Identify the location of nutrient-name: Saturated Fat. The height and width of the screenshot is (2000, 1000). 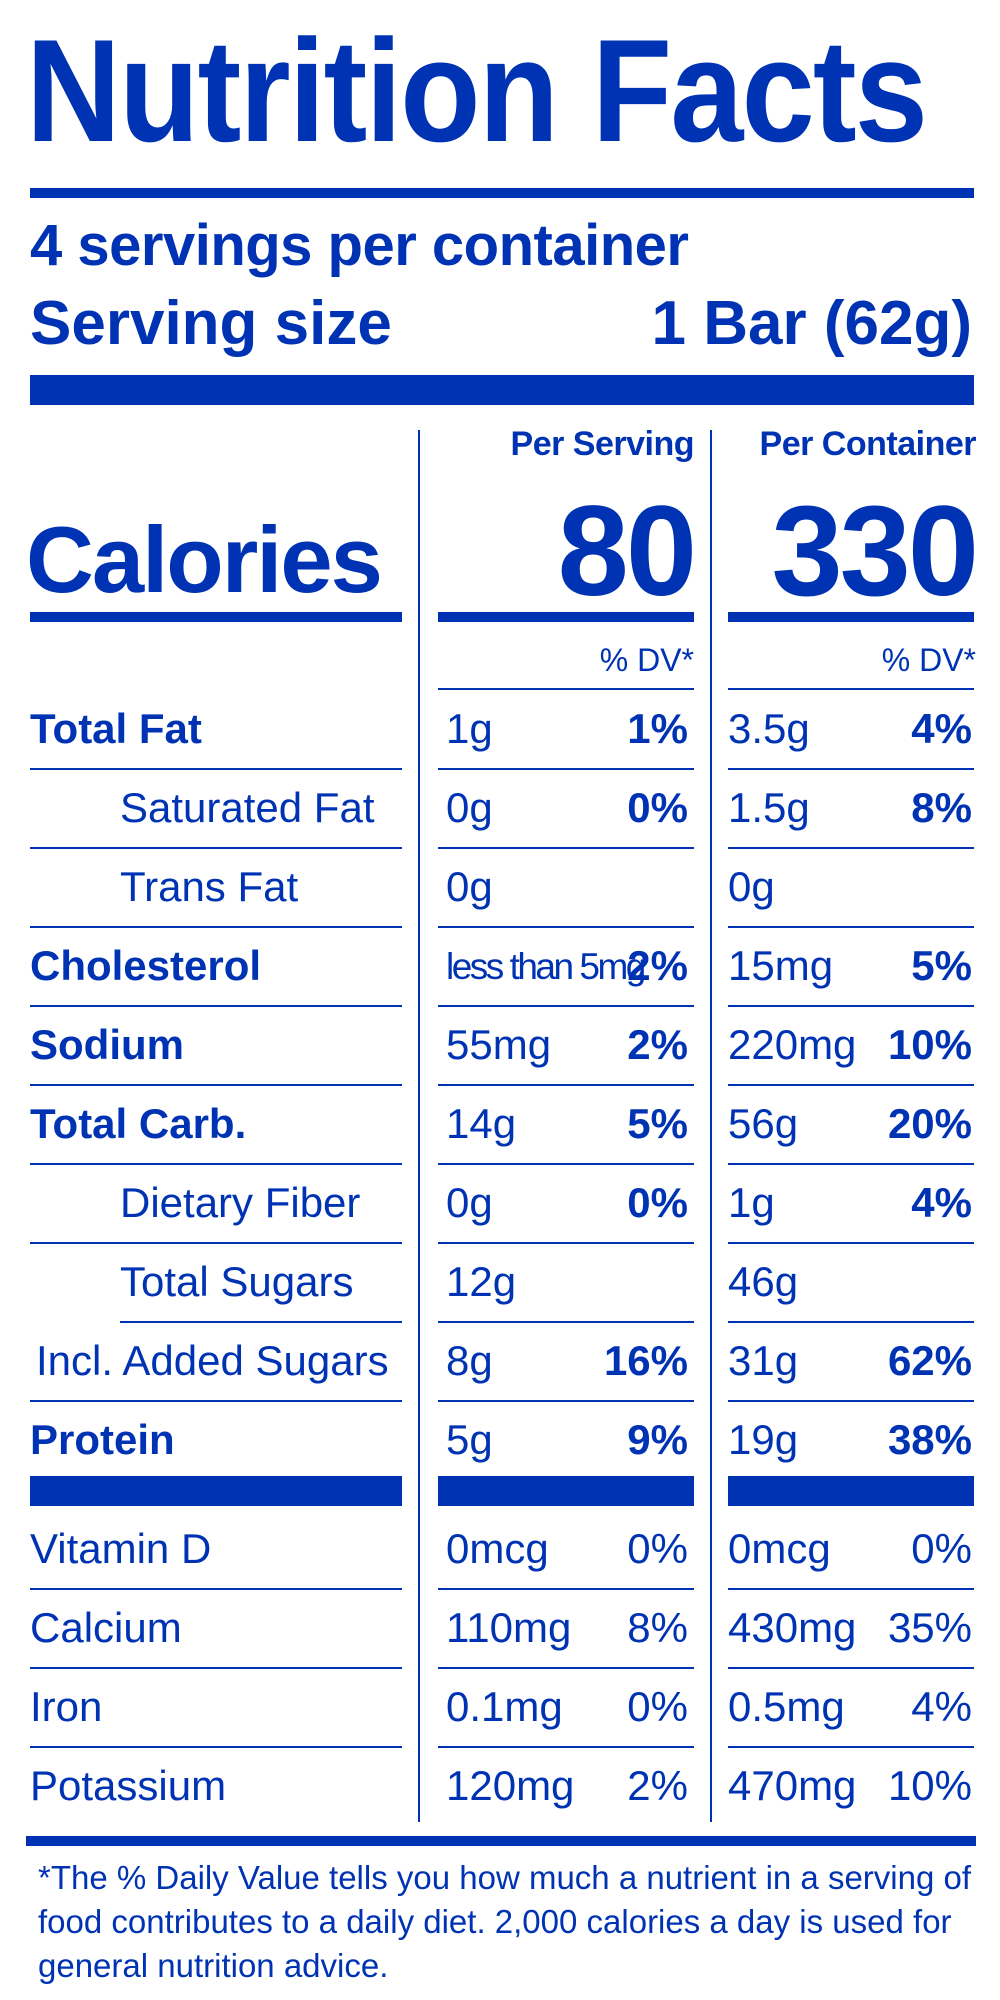
(247, 807).